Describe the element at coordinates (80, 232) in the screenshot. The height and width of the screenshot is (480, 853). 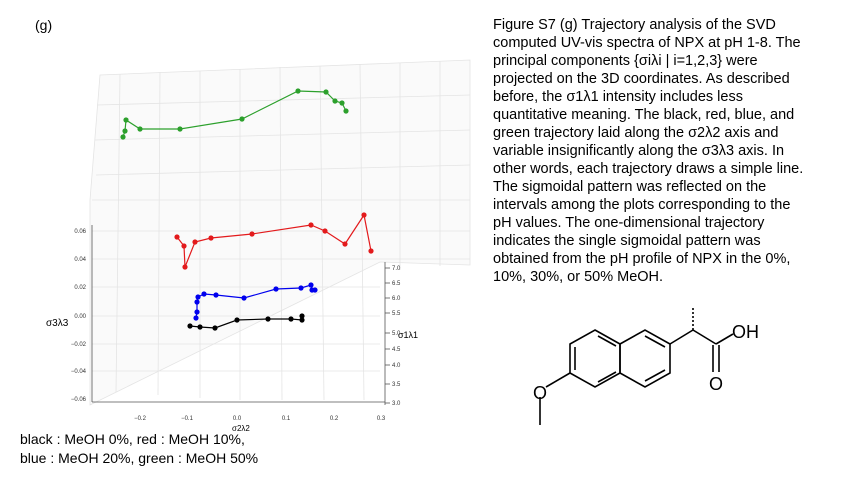
I see `z-tick-label: 0.06` at that location.